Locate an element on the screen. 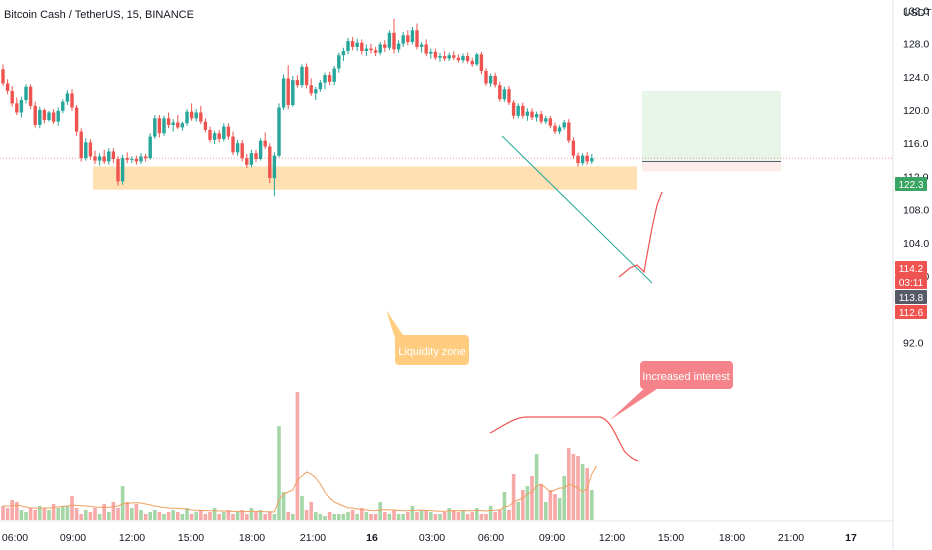 This screenshot has width=932, height=550. projection-path is located at coordinates (640, 234).